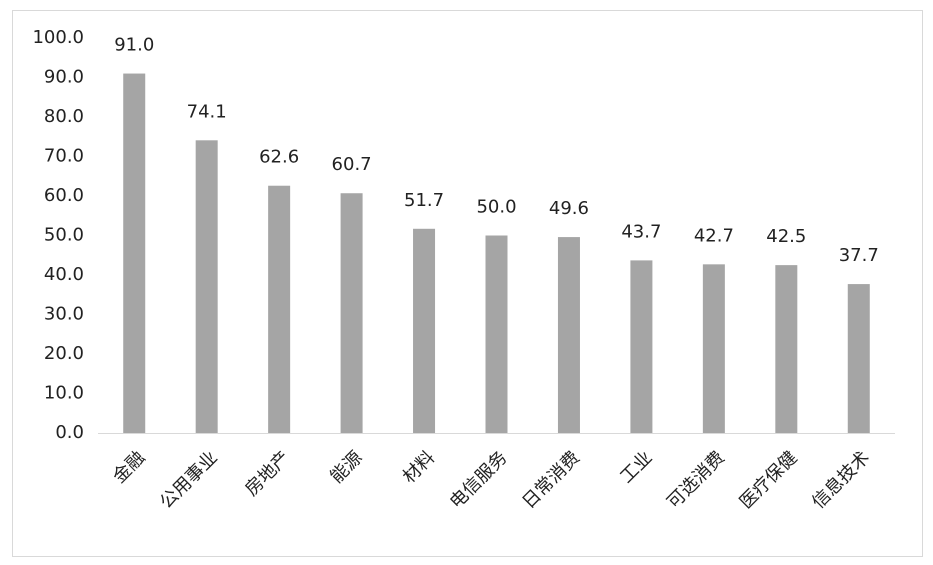 The width and height of the screenshot is (933, 565). Describe the element at coordinates (279, 157) in the screenshot. I see `data-label: 62.6` at that location.